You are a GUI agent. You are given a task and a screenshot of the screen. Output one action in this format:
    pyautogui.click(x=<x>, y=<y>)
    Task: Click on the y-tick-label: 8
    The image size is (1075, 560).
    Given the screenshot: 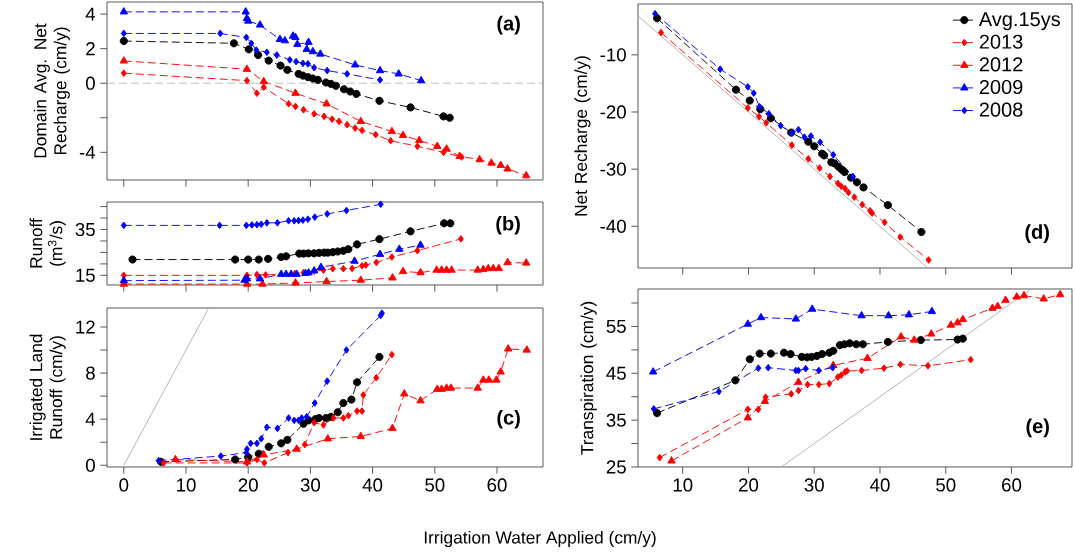 What is the action you would take?
    pyautogui.click(x=90, y=373)
    